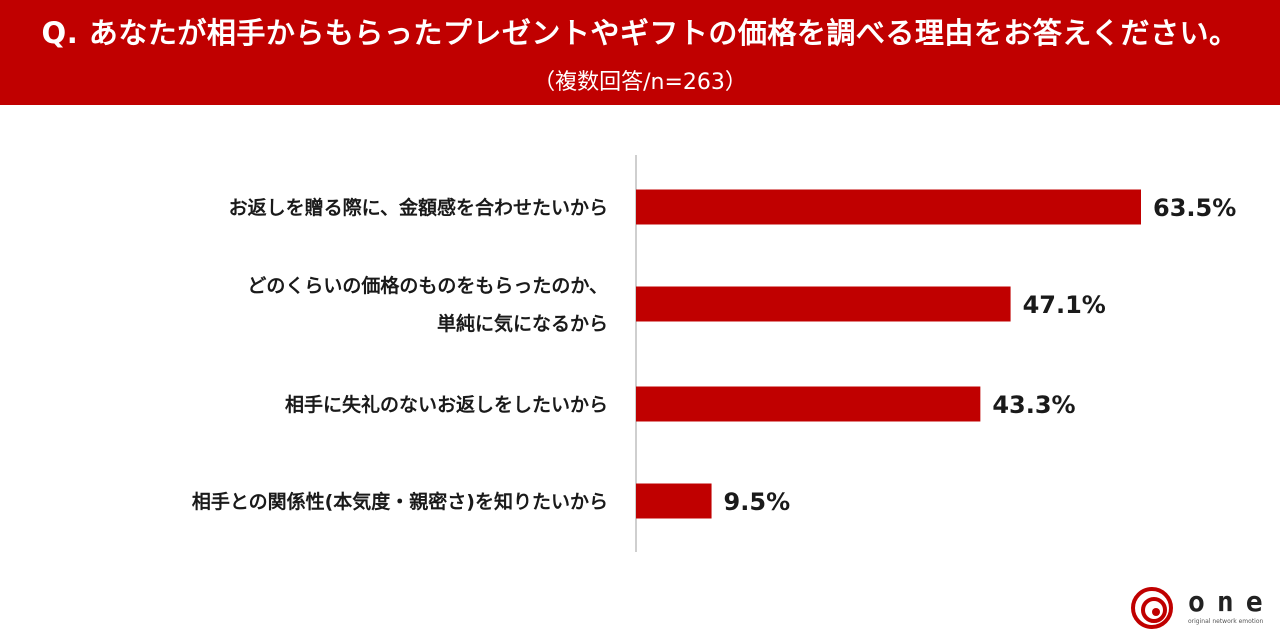 Image resolution: width=1280 pixels, height=634 pixels. I want to click on value-label-1: 47.1%, so click(1064, 305).